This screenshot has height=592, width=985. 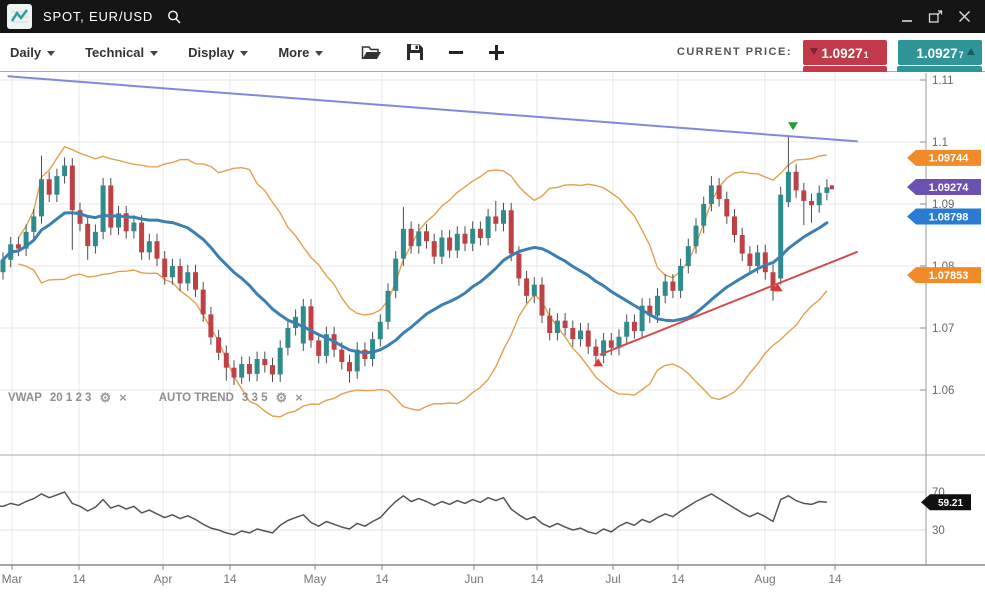 I want to click on popout-button, so click(x=935, y=16).